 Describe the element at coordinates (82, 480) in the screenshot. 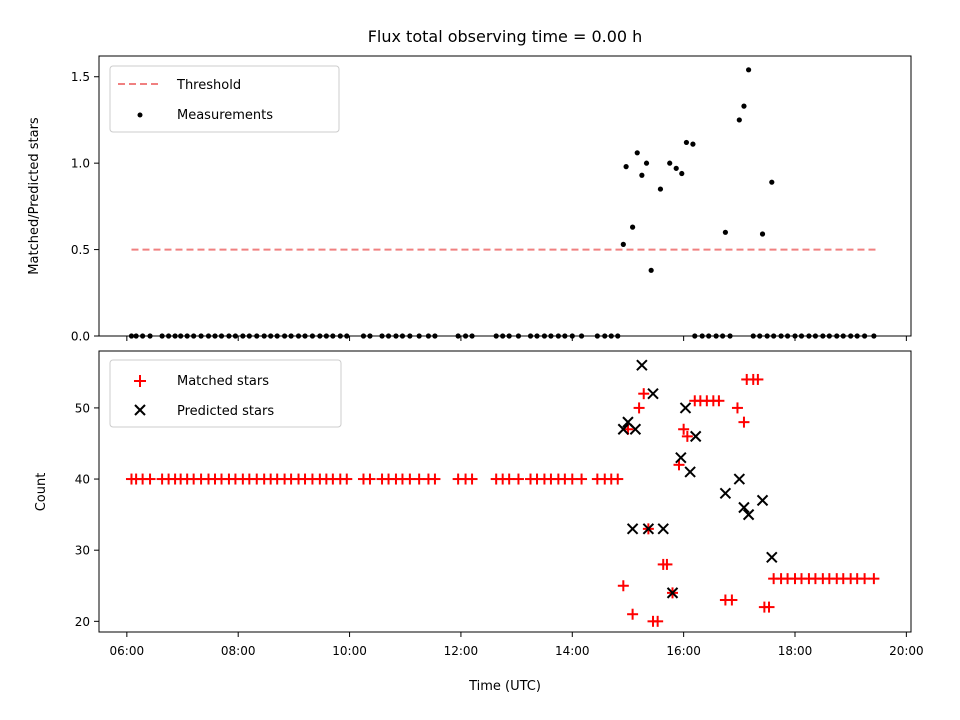

I see `bottom-y-tick-label: 40` at that location.